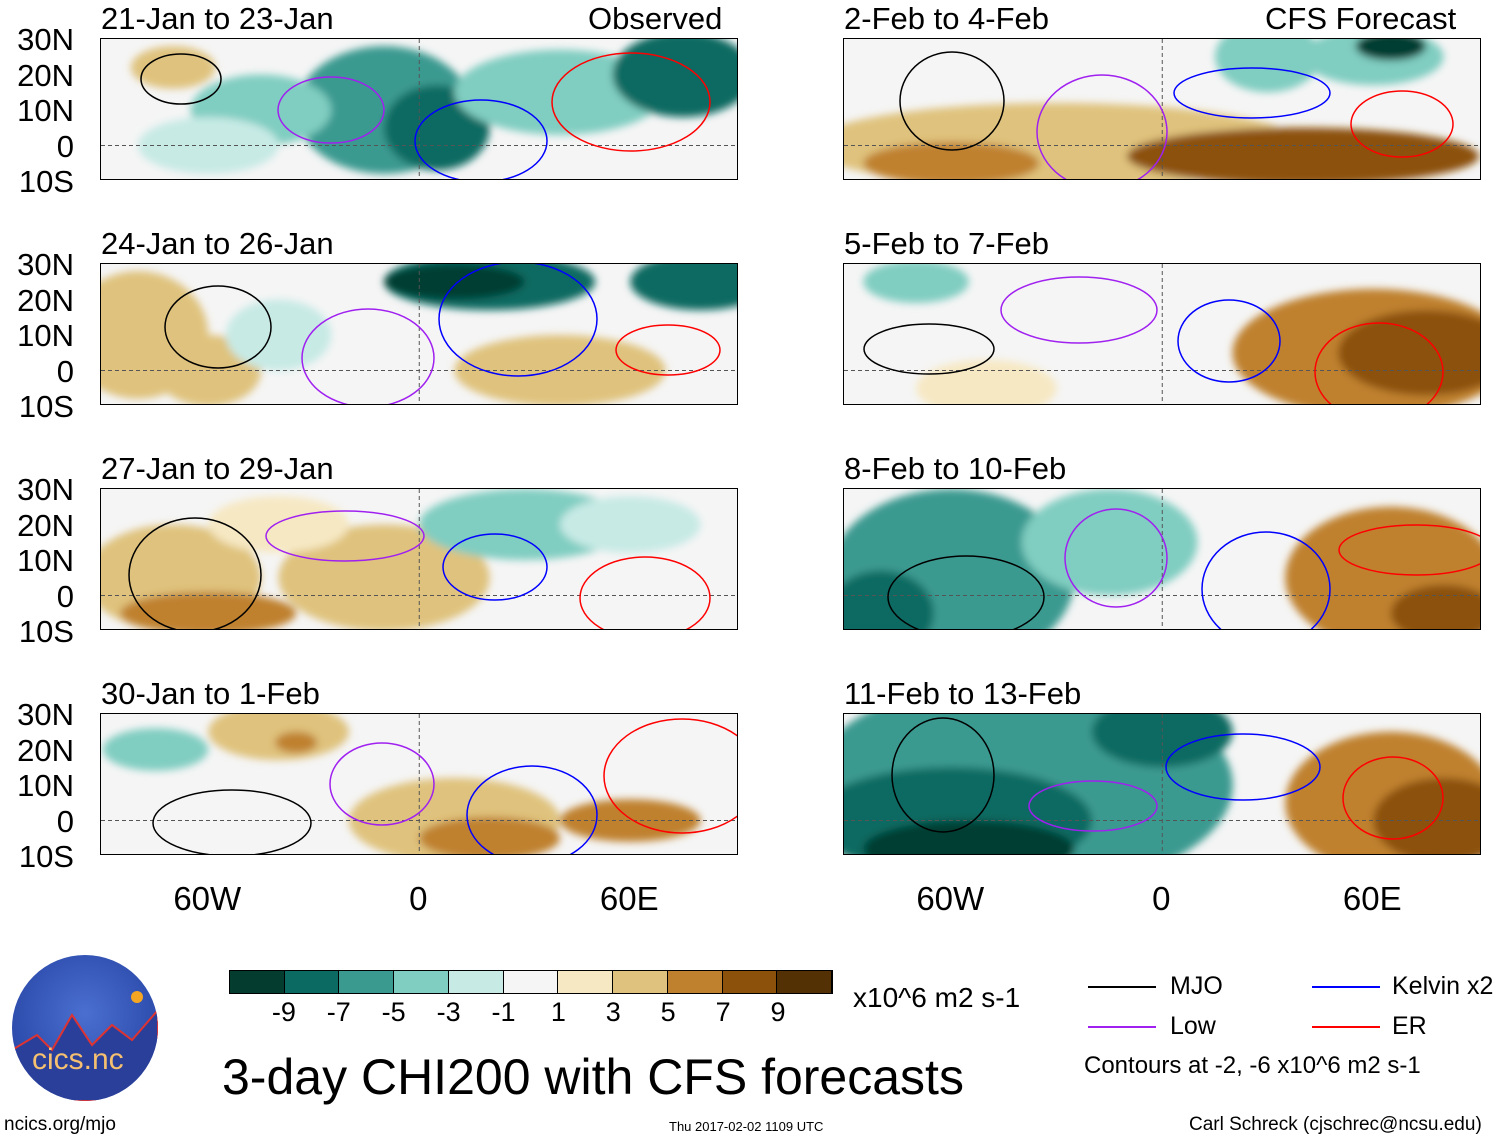 This screenshot has width=1510, height=1142. What do you see at coordinates (1346, 987) in the screenshot?
I see `legend-kelvin-line` at bounding box center [1346, 987].